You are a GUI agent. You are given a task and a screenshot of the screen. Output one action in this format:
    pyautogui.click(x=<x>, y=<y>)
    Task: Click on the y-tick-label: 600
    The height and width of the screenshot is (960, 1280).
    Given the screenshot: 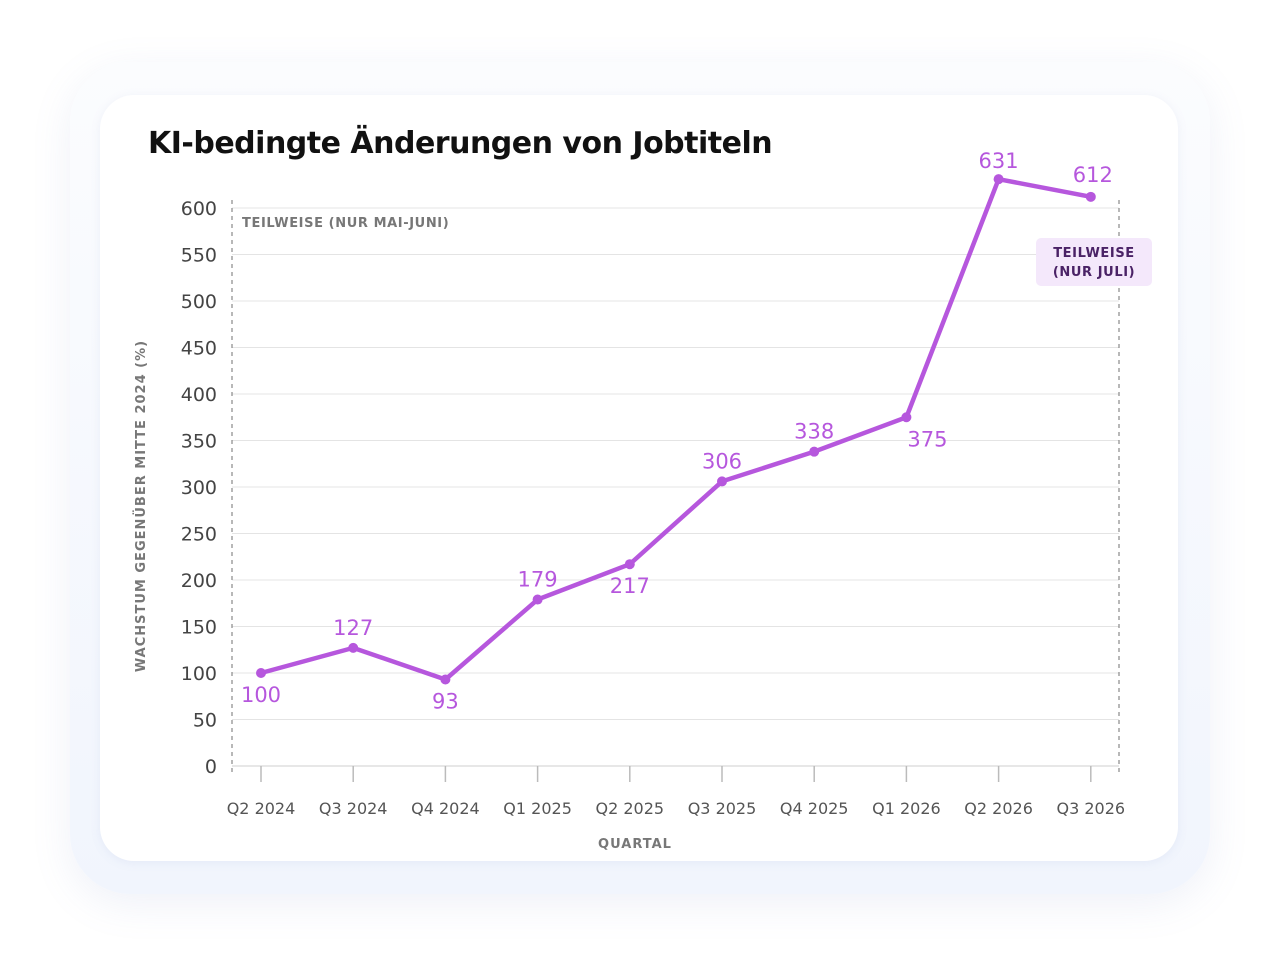 What is the action you would take?
    pyautogui.click(x=199, y=209)
    